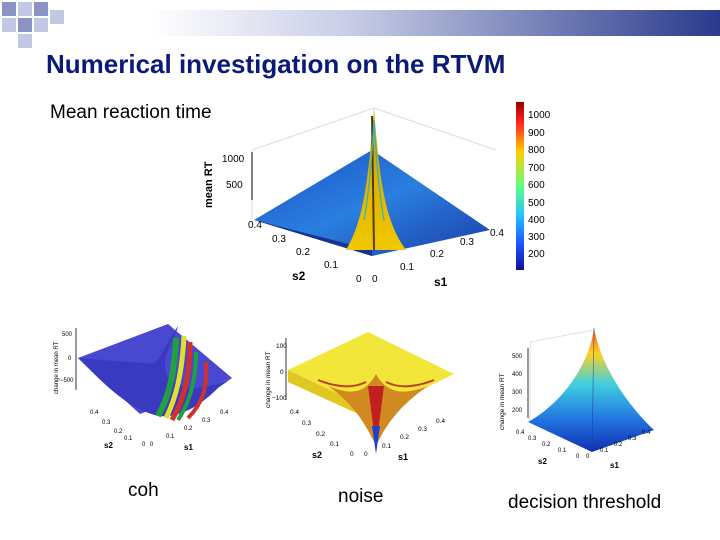 The height and width of the screenshot is (540, 720). I want to click on z-tick: −100, so click(279, 398).